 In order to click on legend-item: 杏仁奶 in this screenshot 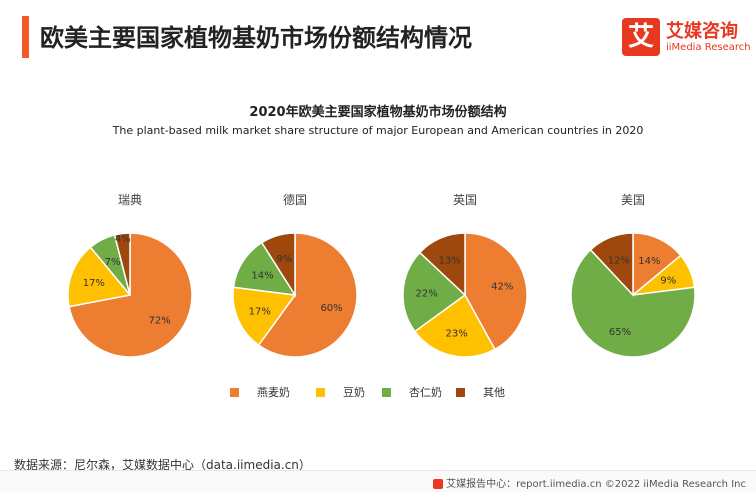, I will do `click(412, 392)`.